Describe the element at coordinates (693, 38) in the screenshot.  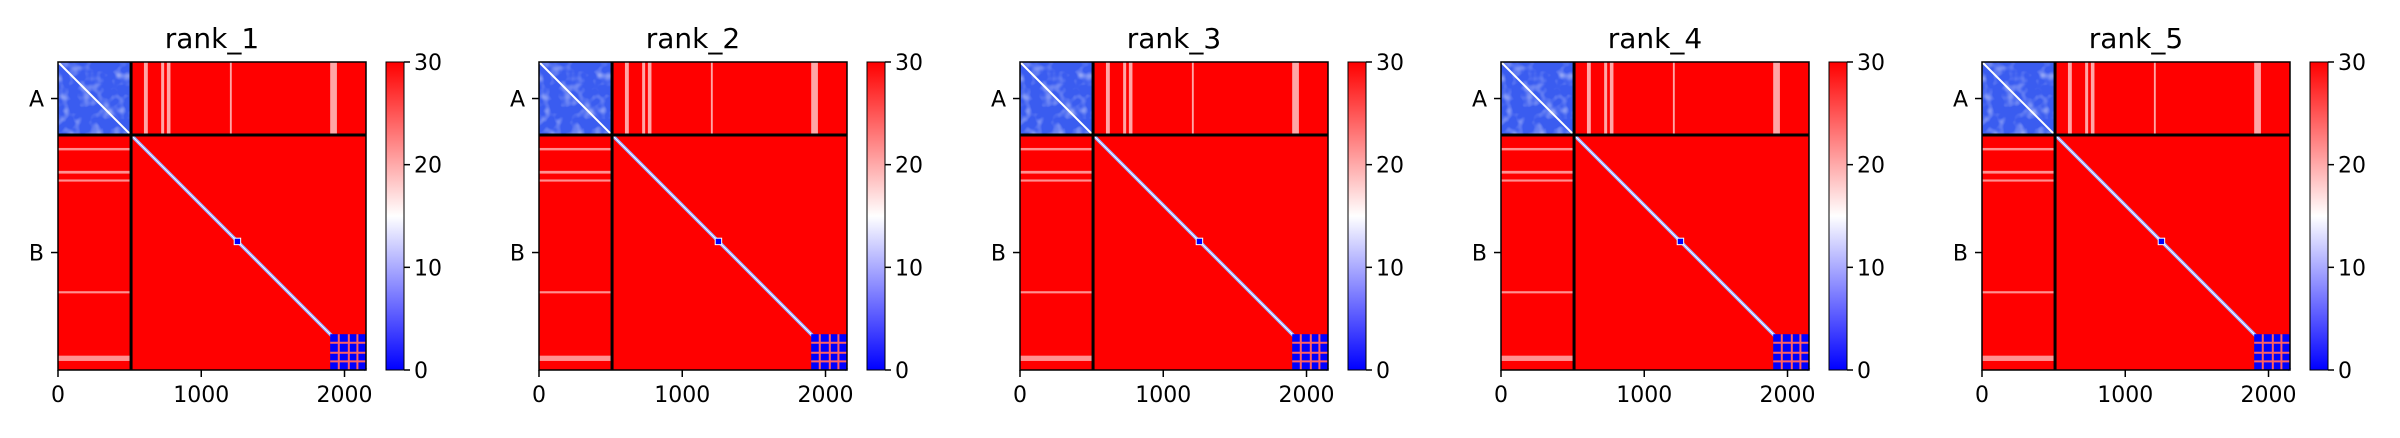
I see `panel-title: rank_2` at that location.